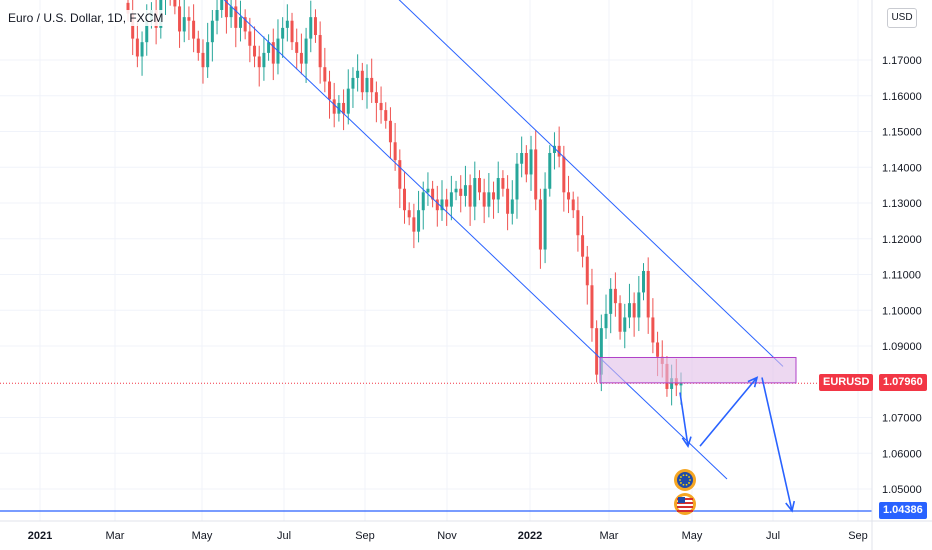  I want to click on price-tick-label: 1.12000, so click(902, 240).